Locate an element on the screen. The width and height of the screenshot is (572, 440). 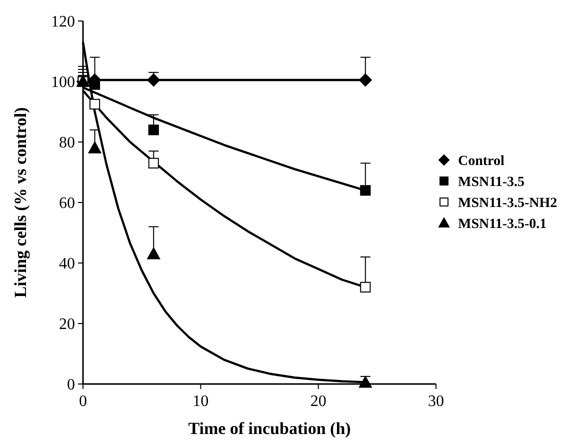
x-tick-label: 0 is located at coordinates (83, 401).